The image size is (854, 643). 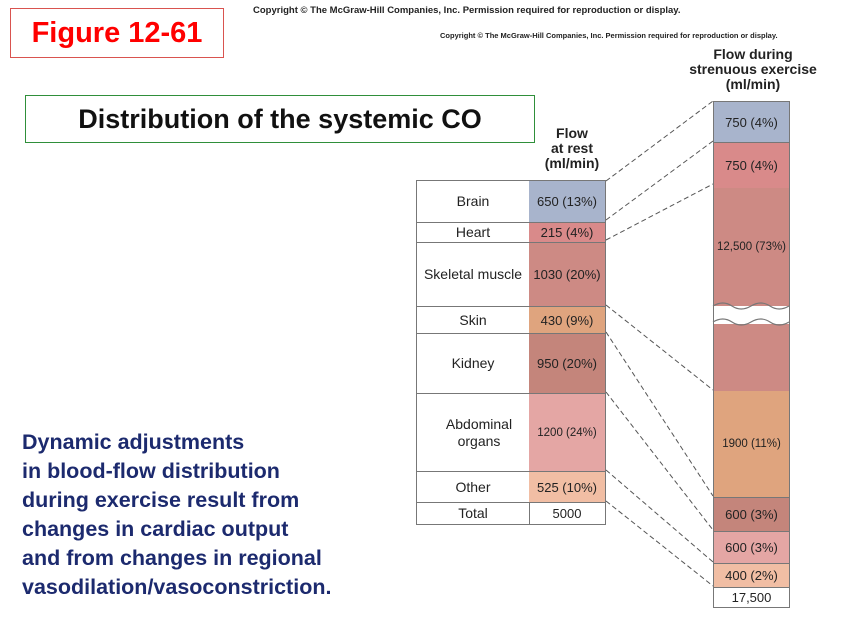 I want to click on exercise-flow-header: Flow during strenuous exercise (ml/min), so click(x=753, y=69).